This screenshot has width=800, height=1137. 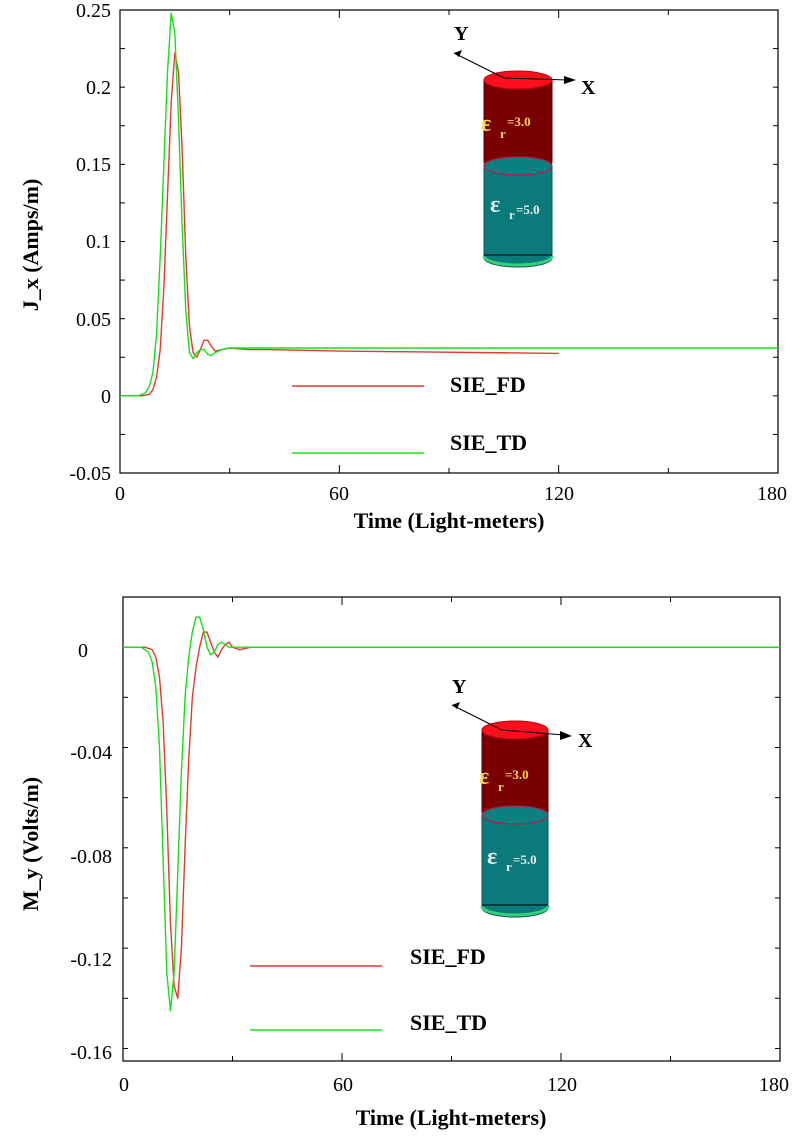 What do you see at coordinates (30, 245) in the screenshot?
I see `y-axis-title: J_x (Amps/m)` at bounding box center [30, 245].